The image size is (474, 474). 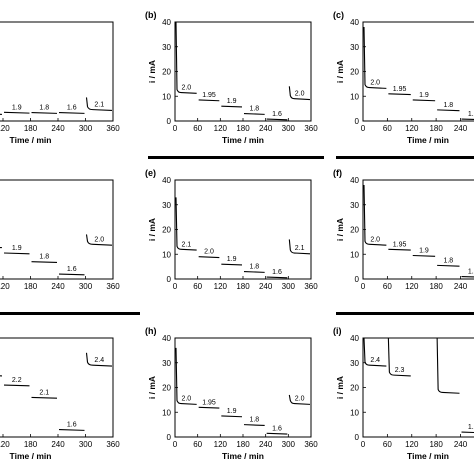 I want to click on potential-step-label: 2.4, so click(x=99, y=360).